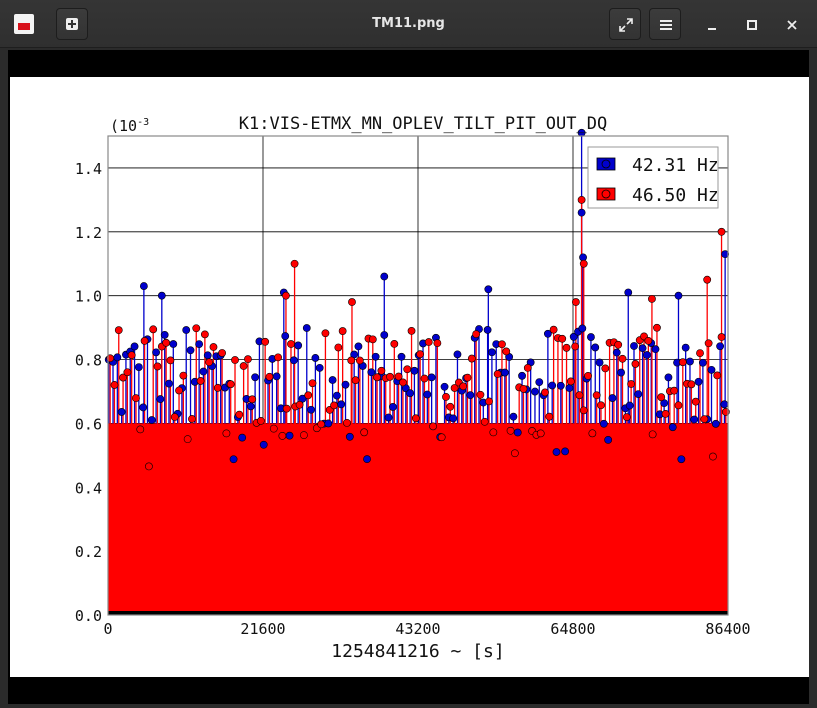 This screenshot has height=708, width=817. Describe the element at coordinates (712, 25) in the screenshot. I see `minimize-icon` at that location.